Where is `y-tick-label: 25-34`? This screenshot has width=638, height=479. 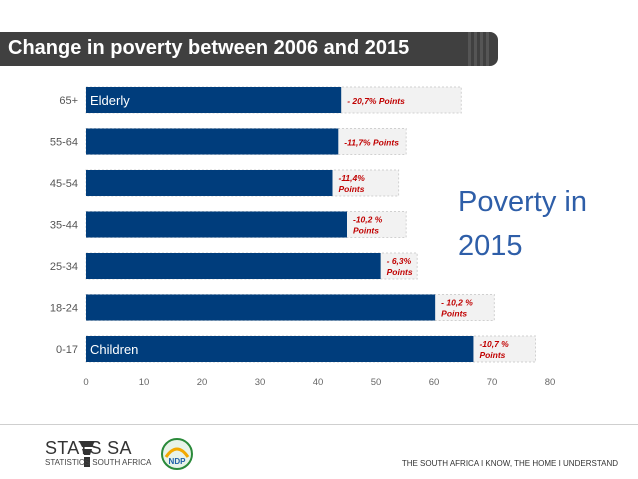 y-tick-label: 25-34 is located at coordinates (64, 267).